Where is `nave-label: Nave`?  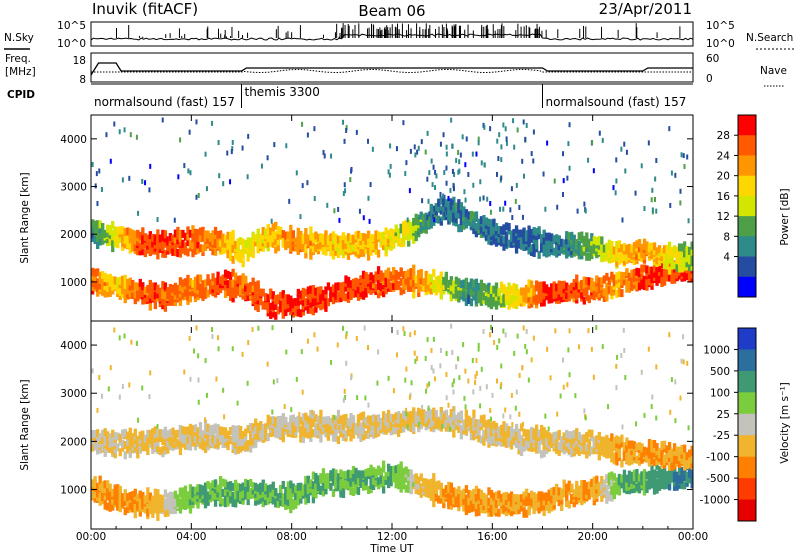 nave-label: Nave is located at coordinates (773, 71).